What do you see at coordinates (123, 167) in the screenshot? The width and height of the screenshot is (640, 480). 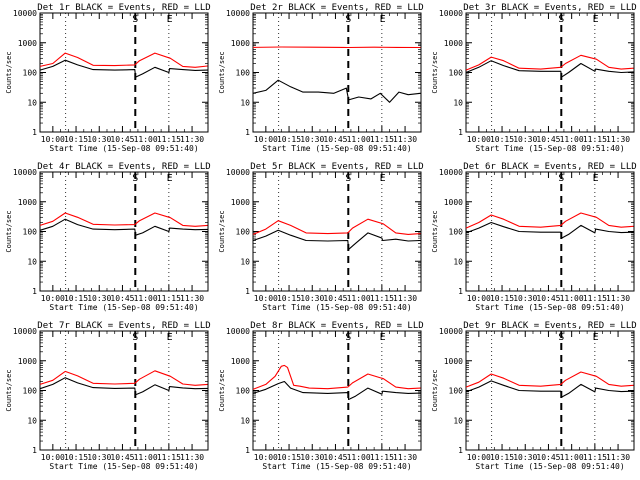 I see `panel-title: Det 4r BLACK = Events, RED = LLD` at bounding box center [123, 167].